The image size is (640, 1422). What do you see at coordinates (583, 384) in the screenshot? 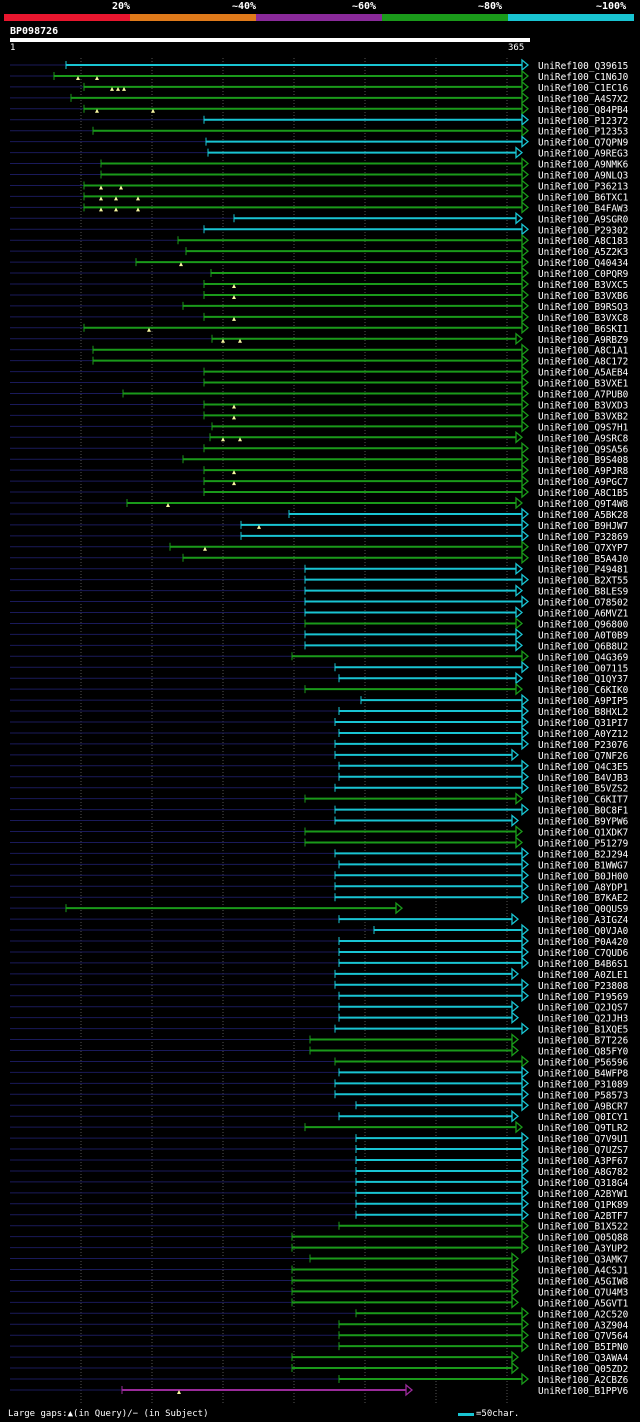
I see `hit-label: UniRef100_B3VXE1` at bounding box center [583, 384].